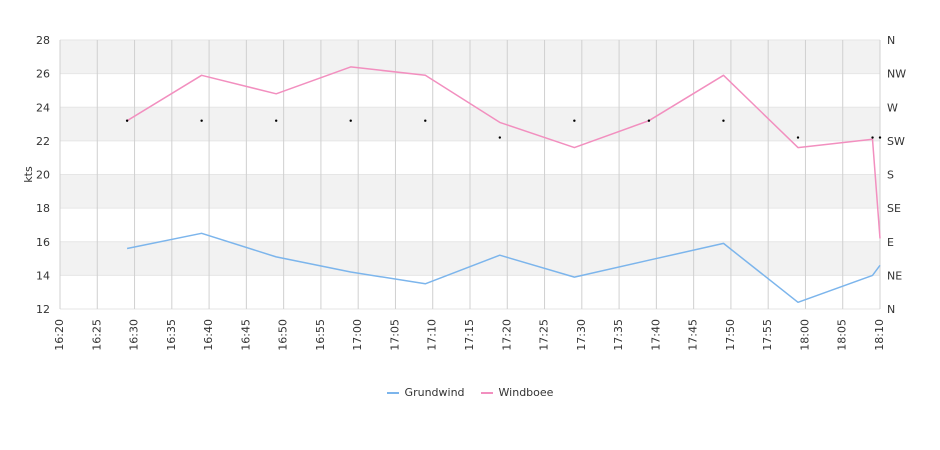 Image resolution: width=940 pixels, height=450 pixels. I want to click on x-tick-label: 18:00, so click(804, 335).